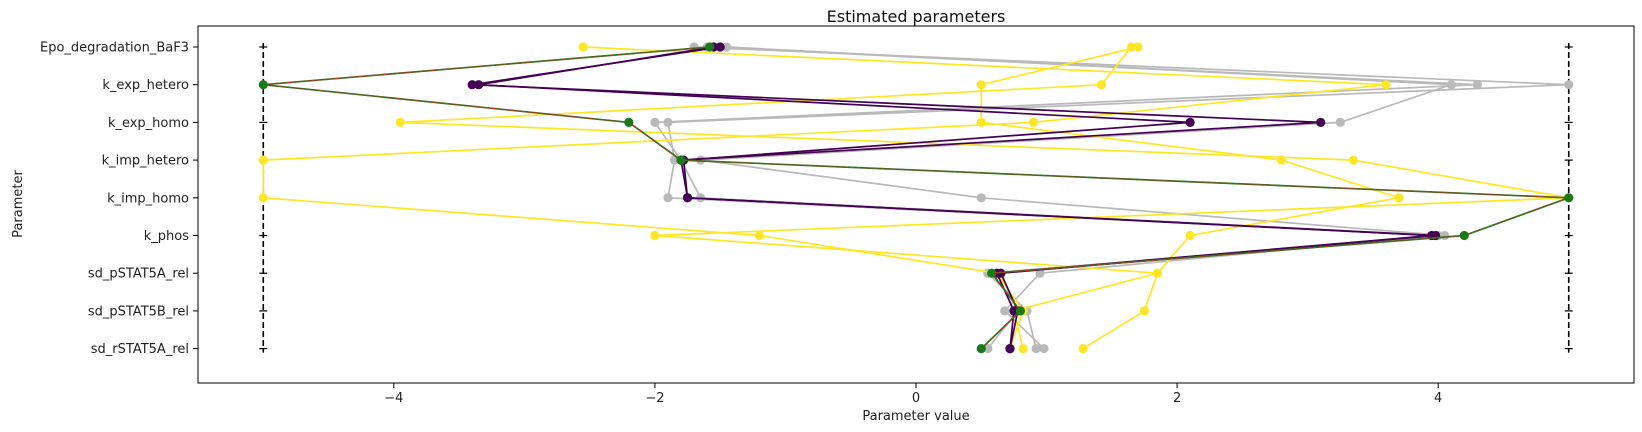  Describe the element at coordinates (114, 48) in the screenshot. I see `y-tick-label: Epo_degradation_BaF3` at that location.